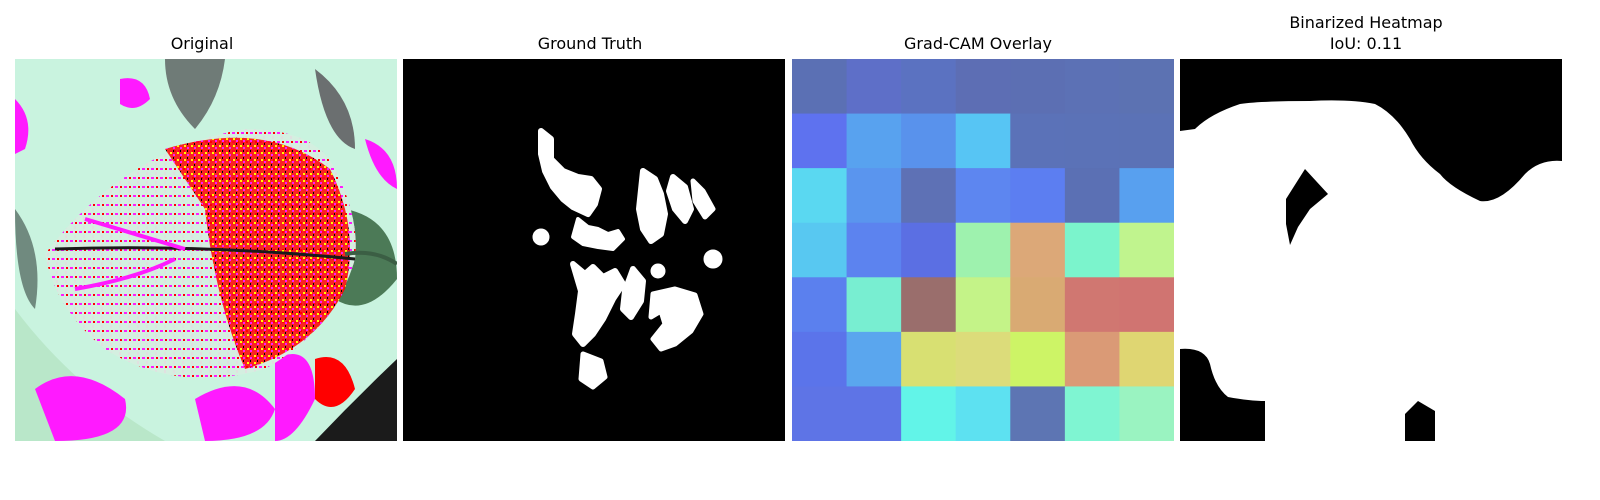 The width and height of the screenshot is (1600, 500). What do you see at coordinates (1366, 22) in the screenshot?
I see `panel-title: Binarized Heatmap` at bounding box center [1366, 22].